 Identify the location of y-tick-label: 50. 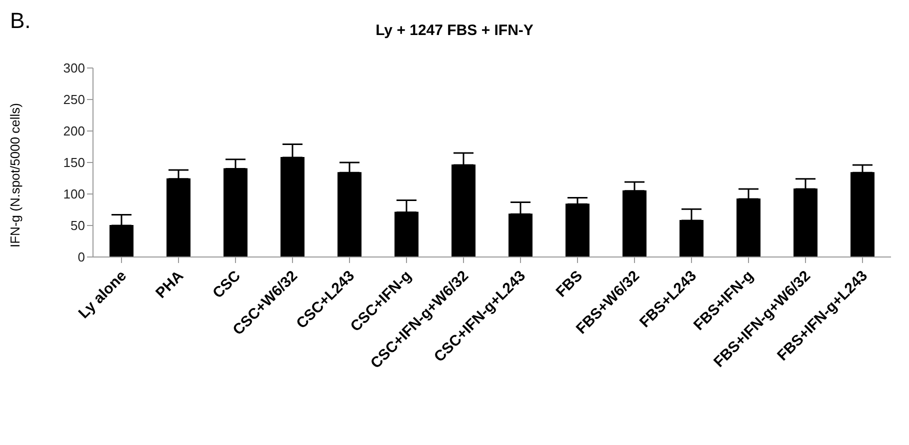
(77, 226).